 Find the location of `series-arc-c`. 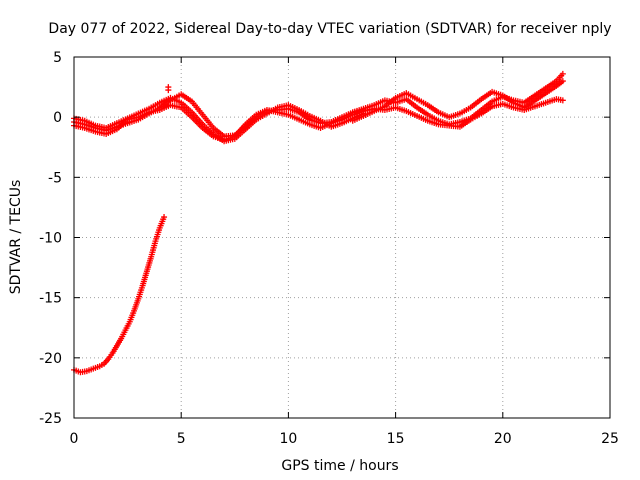

series-arc-c is located at coordinates (219, 123).